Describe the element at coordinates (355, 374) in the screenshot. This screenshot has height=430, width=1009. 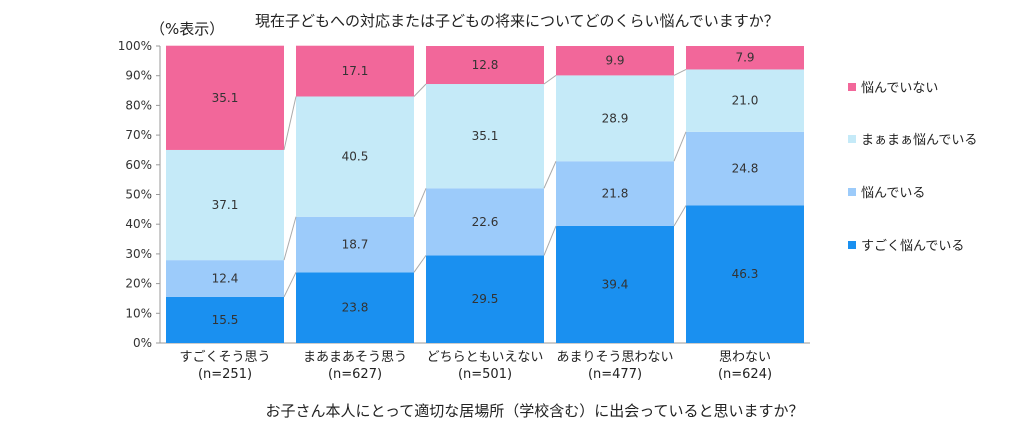
I see `sample-size-label: (n=627)` at that location.